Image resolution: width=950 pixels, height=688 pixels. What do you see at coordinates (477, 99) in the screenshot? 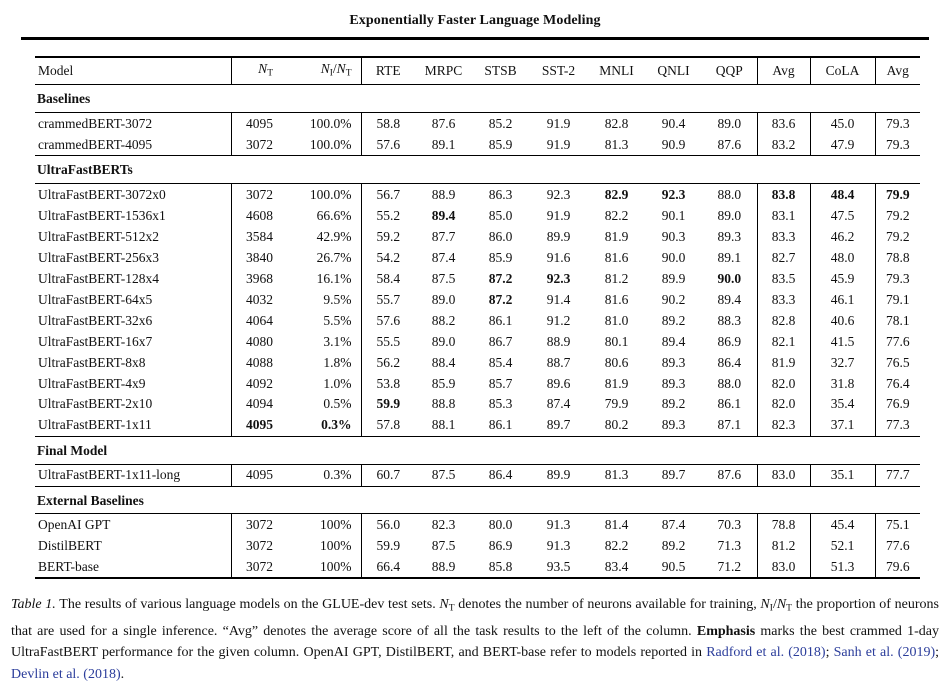
I see `section-label: Baselines` at bounding box center [477, 99].